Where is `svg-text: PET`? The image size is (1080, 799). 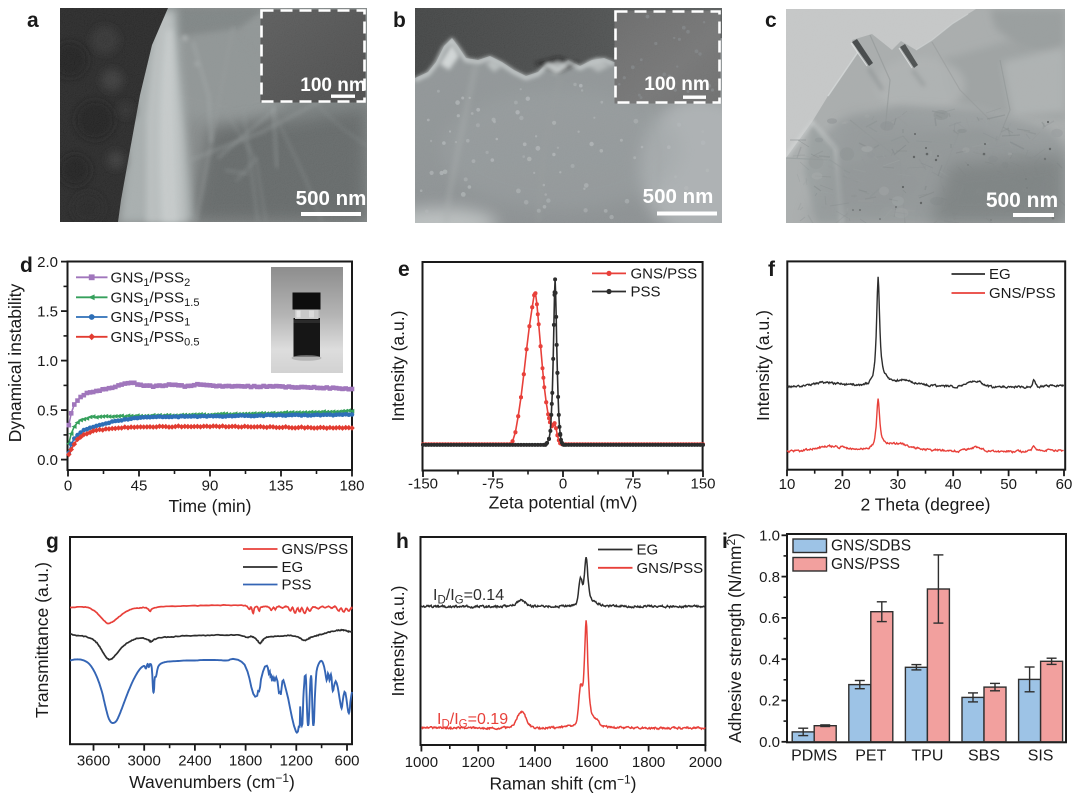
svg-text: PET is located at coordinates (870, 756).